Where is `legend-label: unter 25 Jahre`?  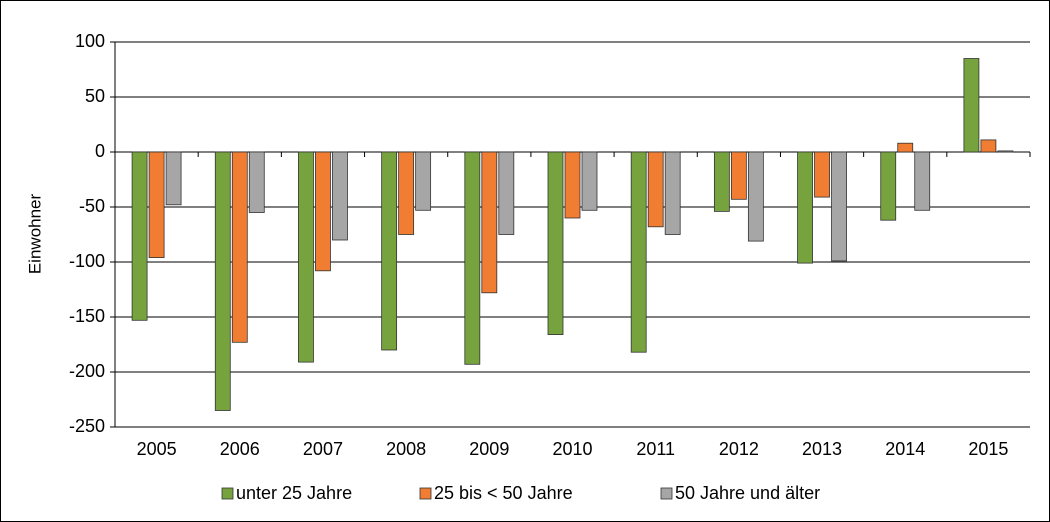 legend-label: unter 25 Jahre is located at coordinates (294, 493).